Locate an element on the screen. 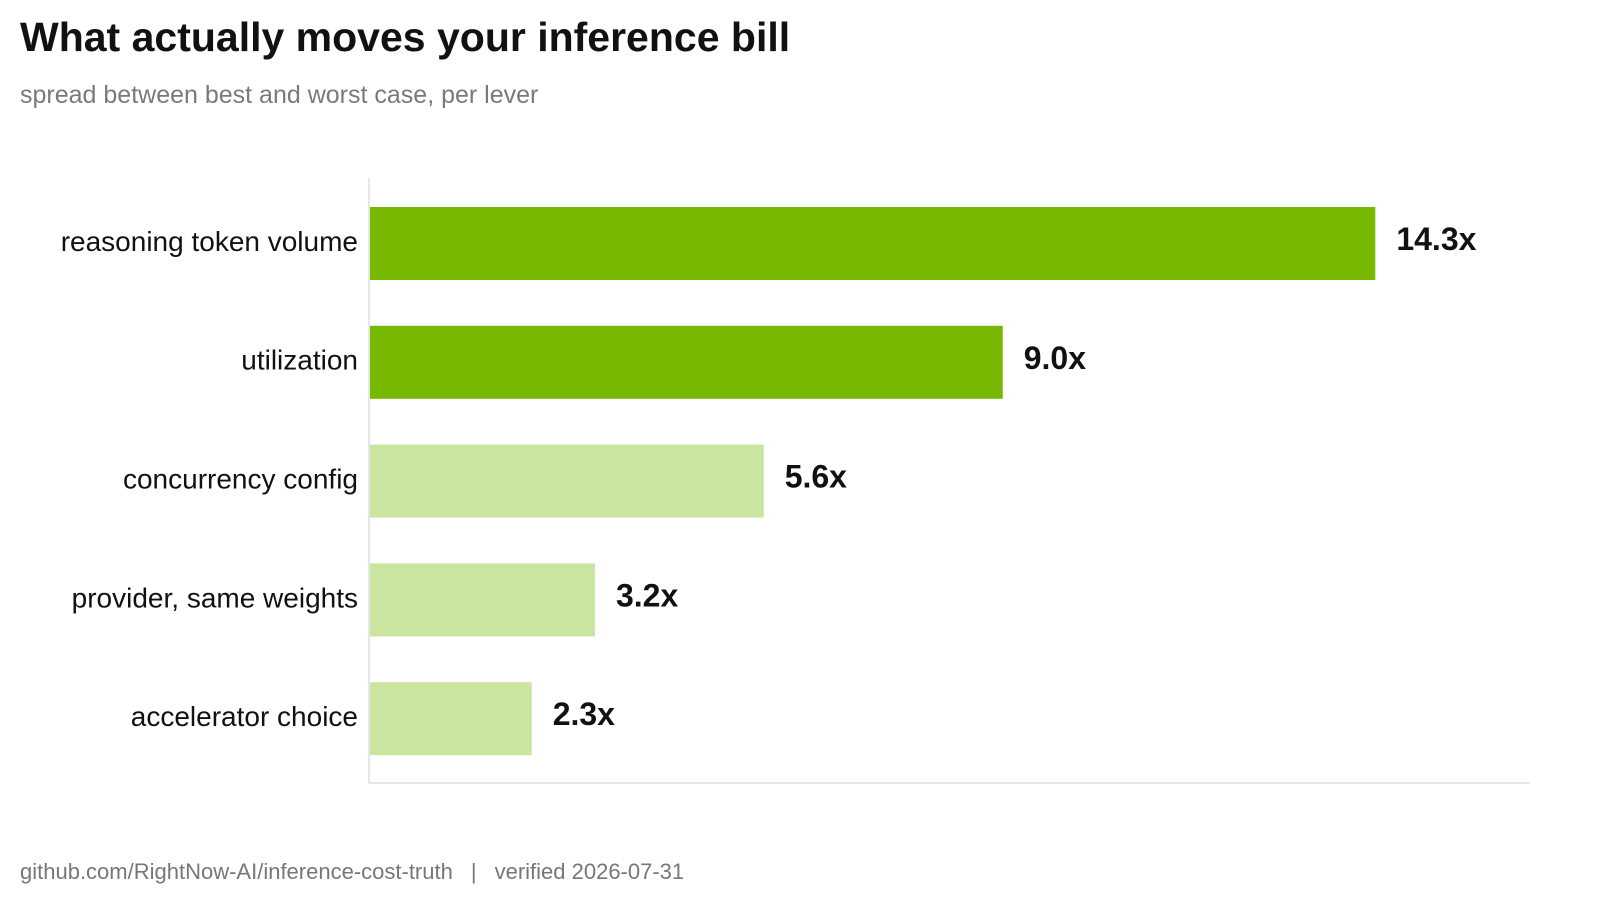  category-label-concurrency-config: concurrency config is located at coordinates (240, 478).